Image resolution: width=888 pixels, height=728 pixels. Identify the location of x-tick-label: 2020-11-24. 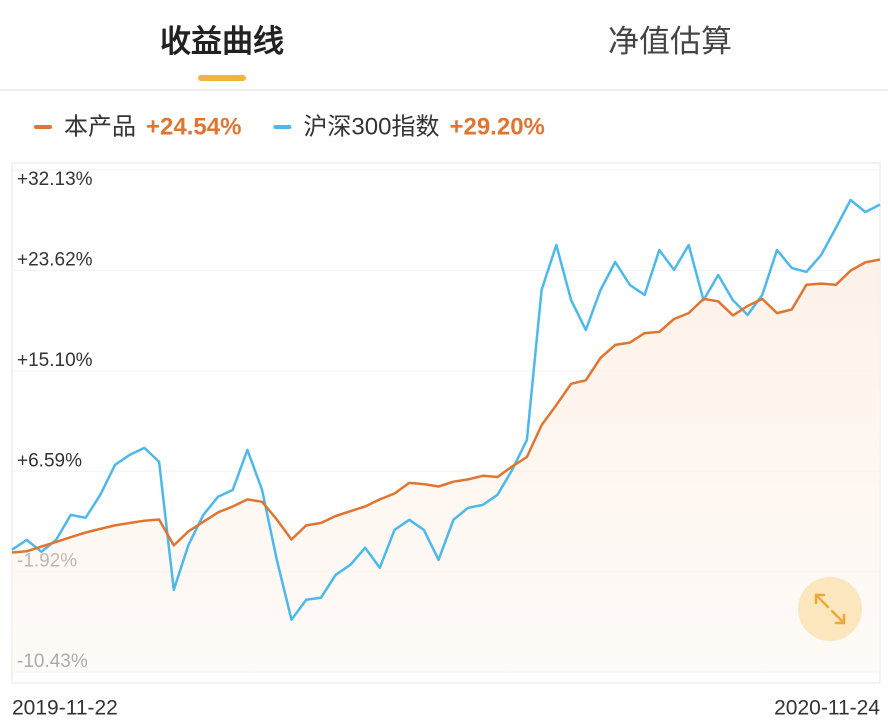
(827, 708).